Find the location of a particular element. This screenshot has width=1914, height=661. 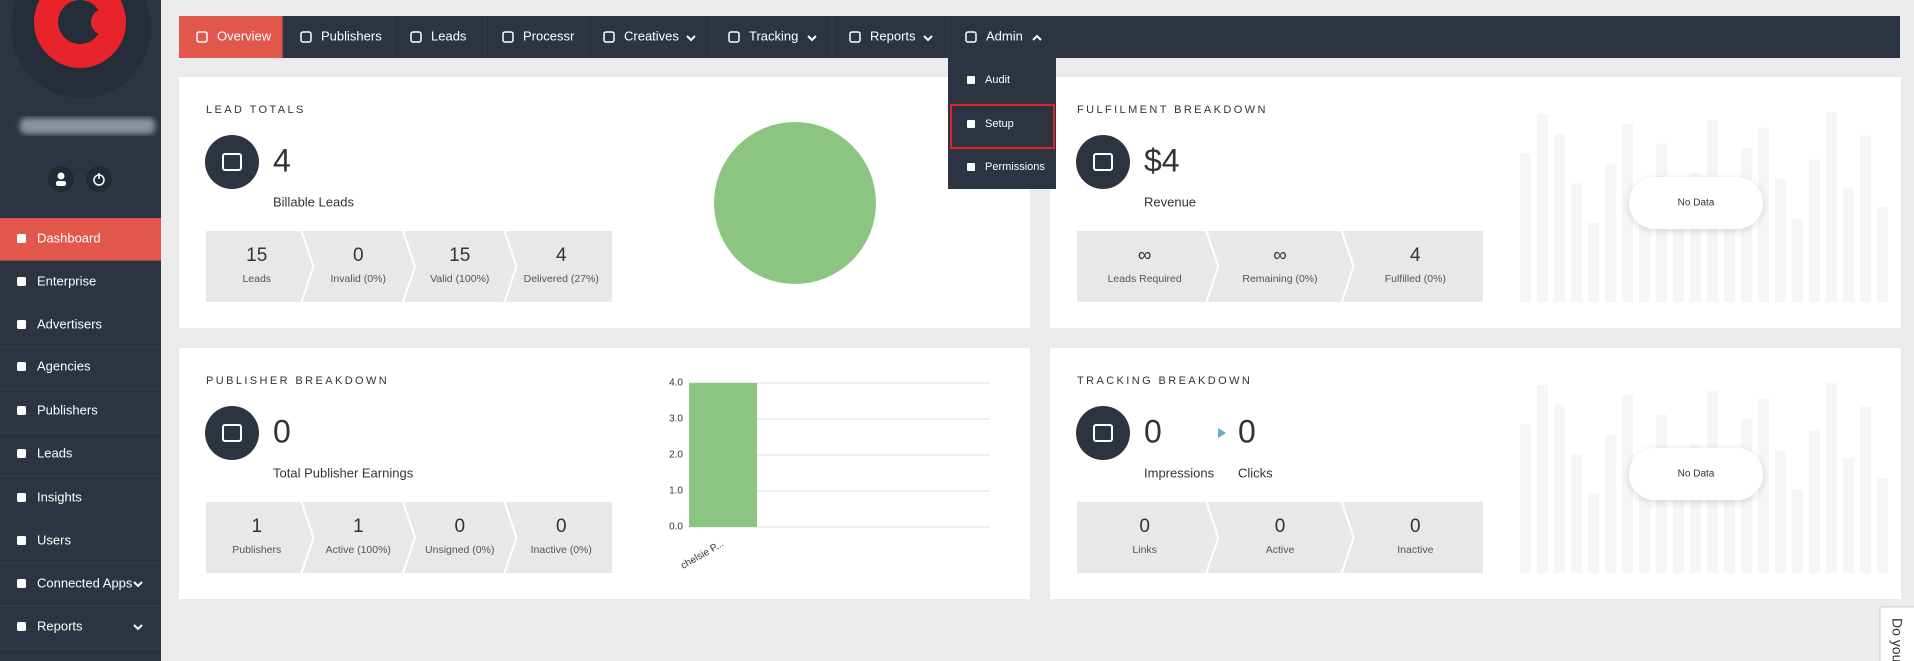

profile-icon is located at coordinates (61, 183).